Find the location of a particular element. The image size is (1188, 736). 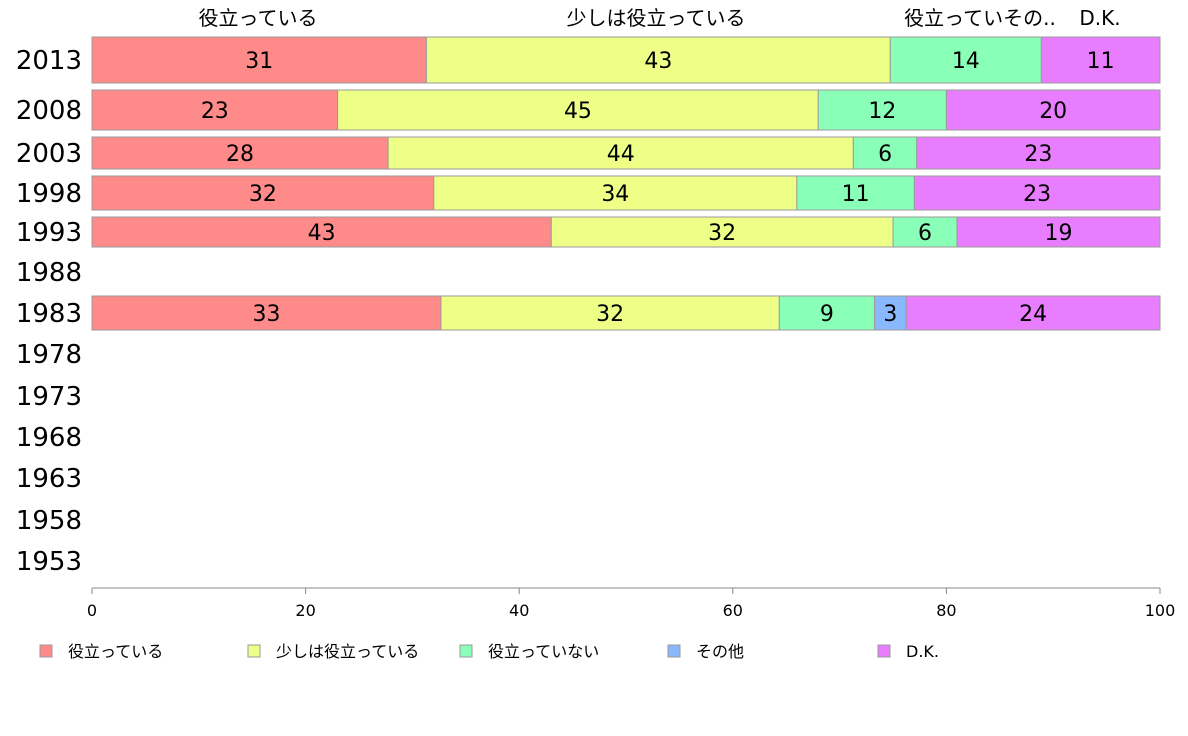

top-series-label: 役立っていその.. is located at coordinates (980, 18).